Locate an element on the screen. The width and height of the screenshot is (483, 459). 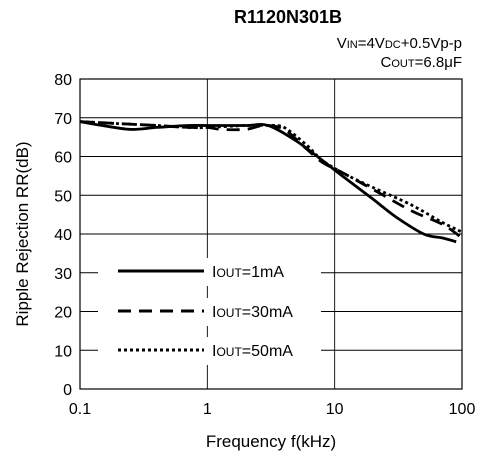
condition-output-capacitor: COUT=6.8μF is located at coordinates (421, 62).